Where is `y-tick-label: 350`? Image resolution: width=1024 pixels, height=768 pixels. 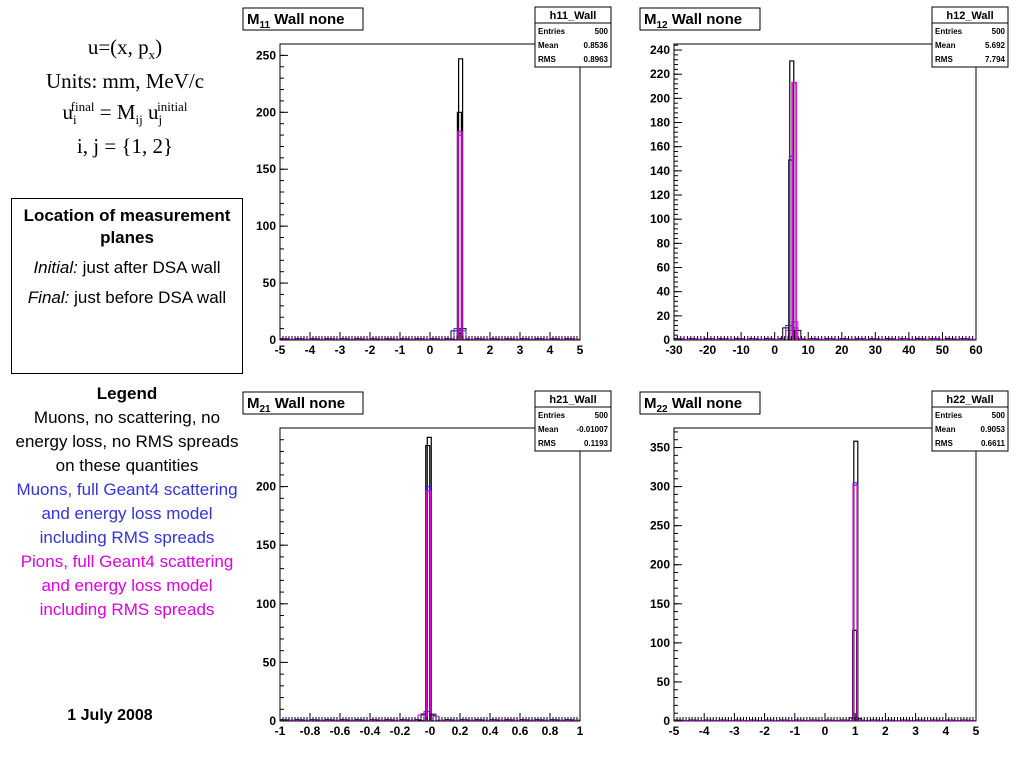
y-tick-label: 350 is located at coordinates (660, 448).